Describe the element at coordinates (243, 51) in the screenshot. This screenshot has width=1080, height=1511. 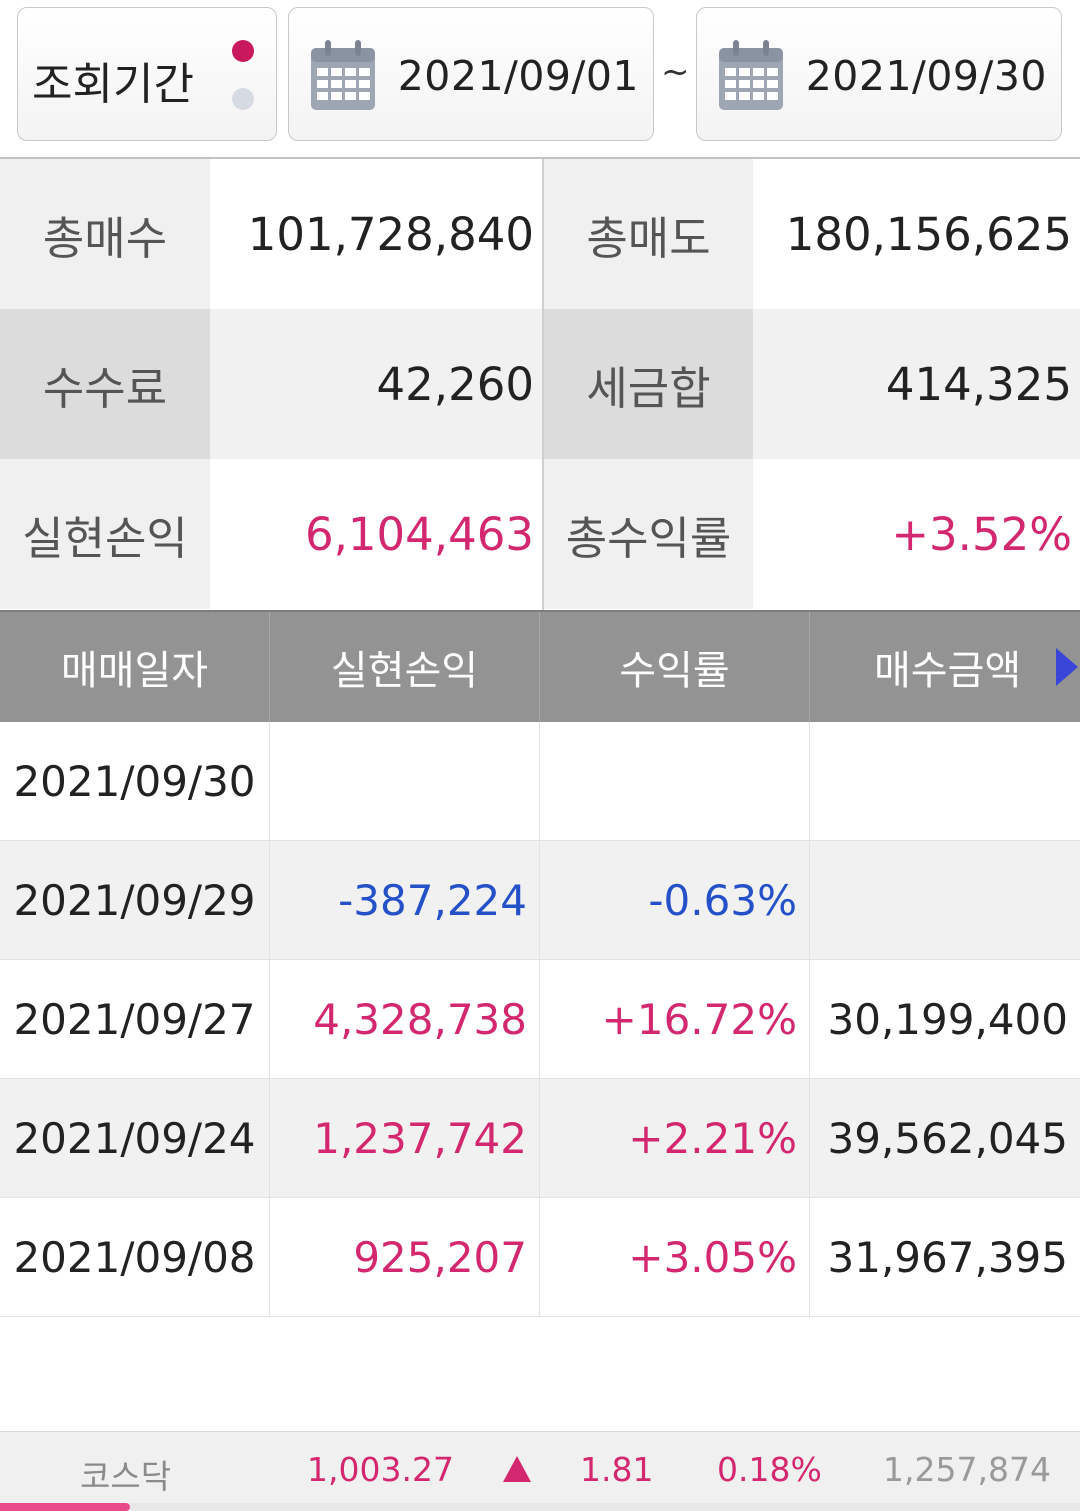
I see `page-indicator-active-dot` at that location.